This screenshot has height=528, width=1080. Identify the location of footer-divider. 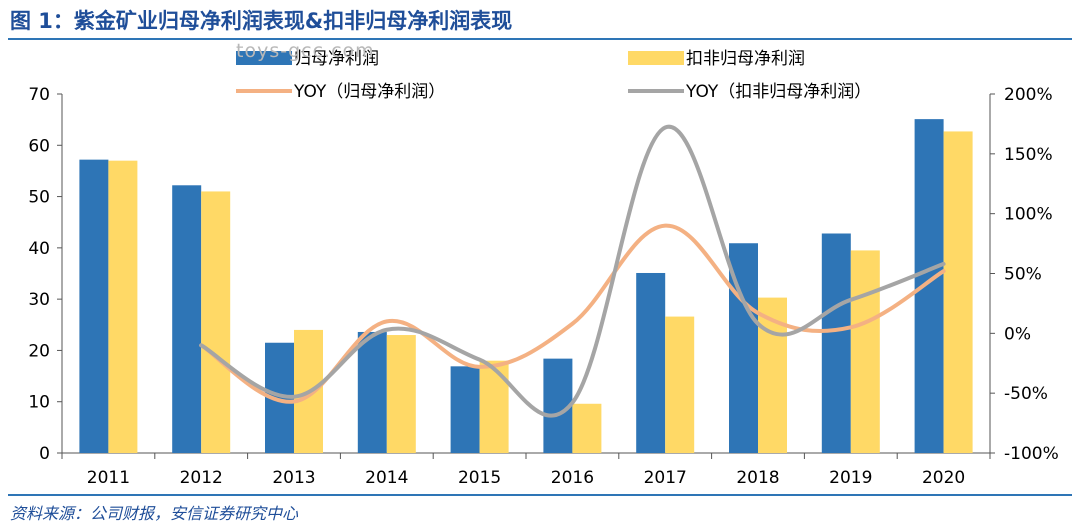
(540, 495).